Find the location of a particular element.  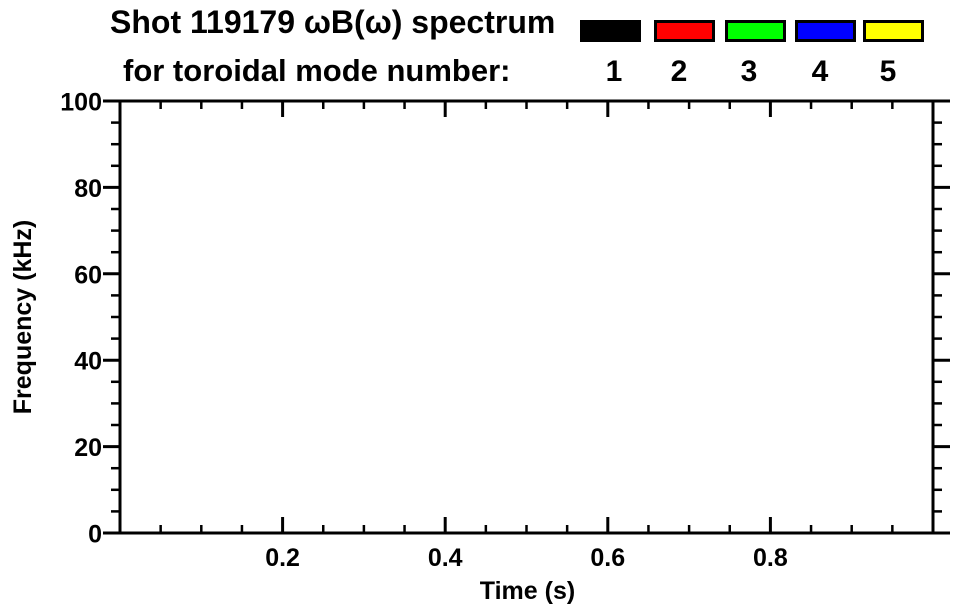

legend-label-mode-4: 4 is located at coordinates (820, 71).